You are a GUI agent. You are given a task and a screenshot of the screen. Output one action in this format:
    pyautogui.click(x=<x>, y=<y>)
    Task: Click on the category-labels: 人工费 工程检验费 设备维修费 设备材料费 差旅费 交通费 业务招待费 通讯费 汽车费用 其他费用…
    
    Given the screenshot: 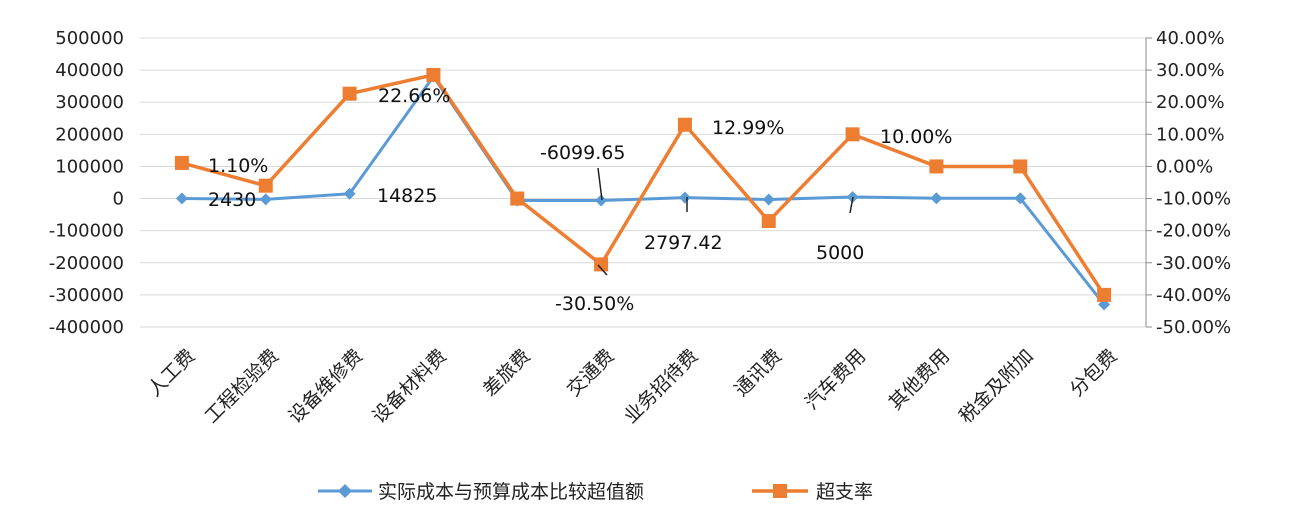 What is the action you would take?
    pyautogui.click(x=633, y=386)
    